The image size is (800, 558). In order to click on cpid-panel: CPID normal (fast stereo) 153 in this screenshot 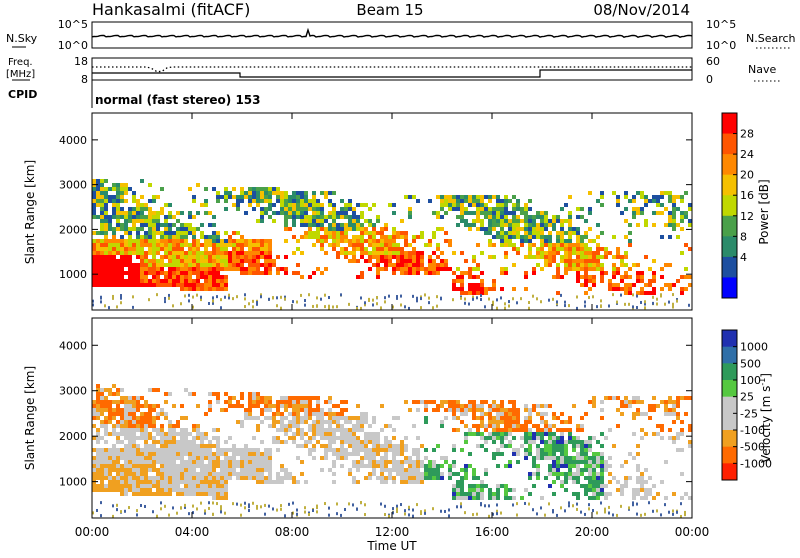, I will do `click(134, 94)`.